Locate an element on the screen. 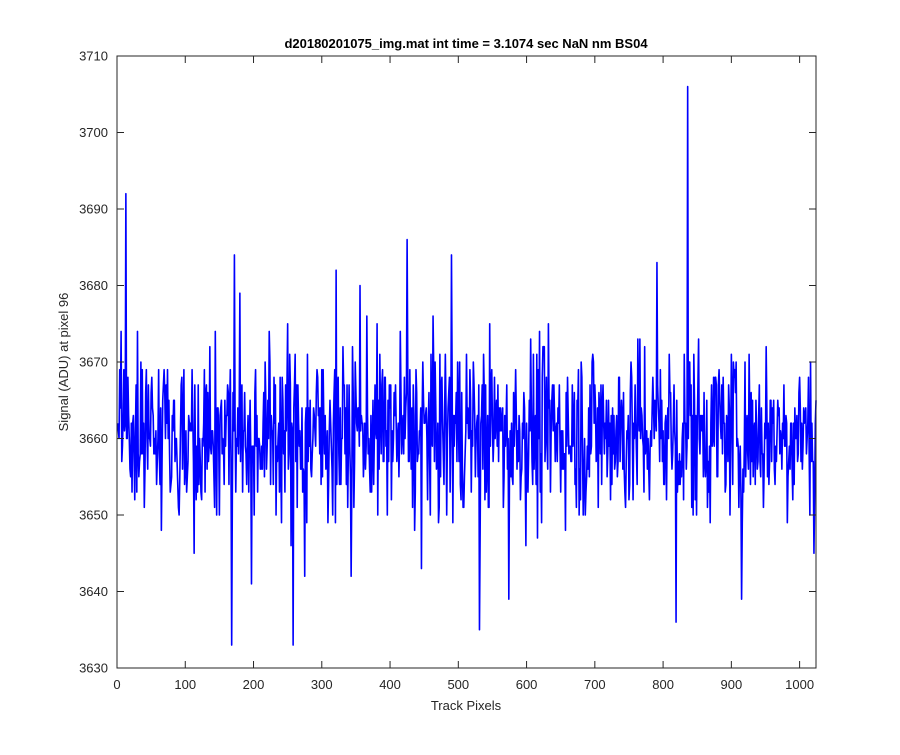 The image size is (900, 755). x-tick-label: 800 is located at coordinates (663, 684).